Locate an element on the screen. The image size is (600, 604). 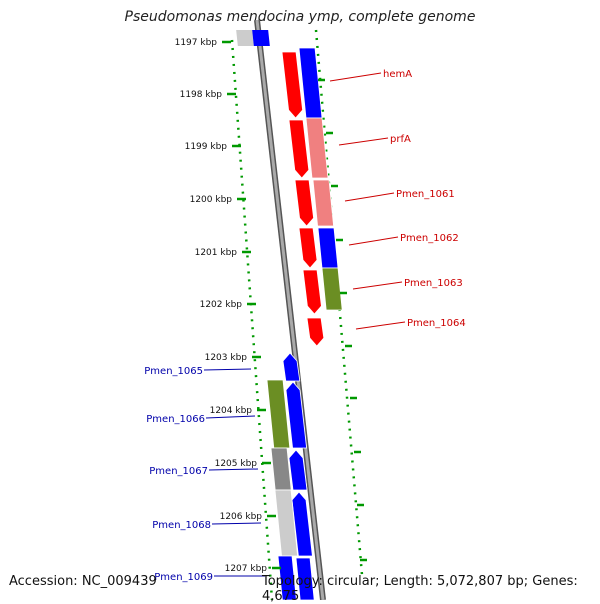
tick-label: 1205 kbp is located at coordinates (236, 464).